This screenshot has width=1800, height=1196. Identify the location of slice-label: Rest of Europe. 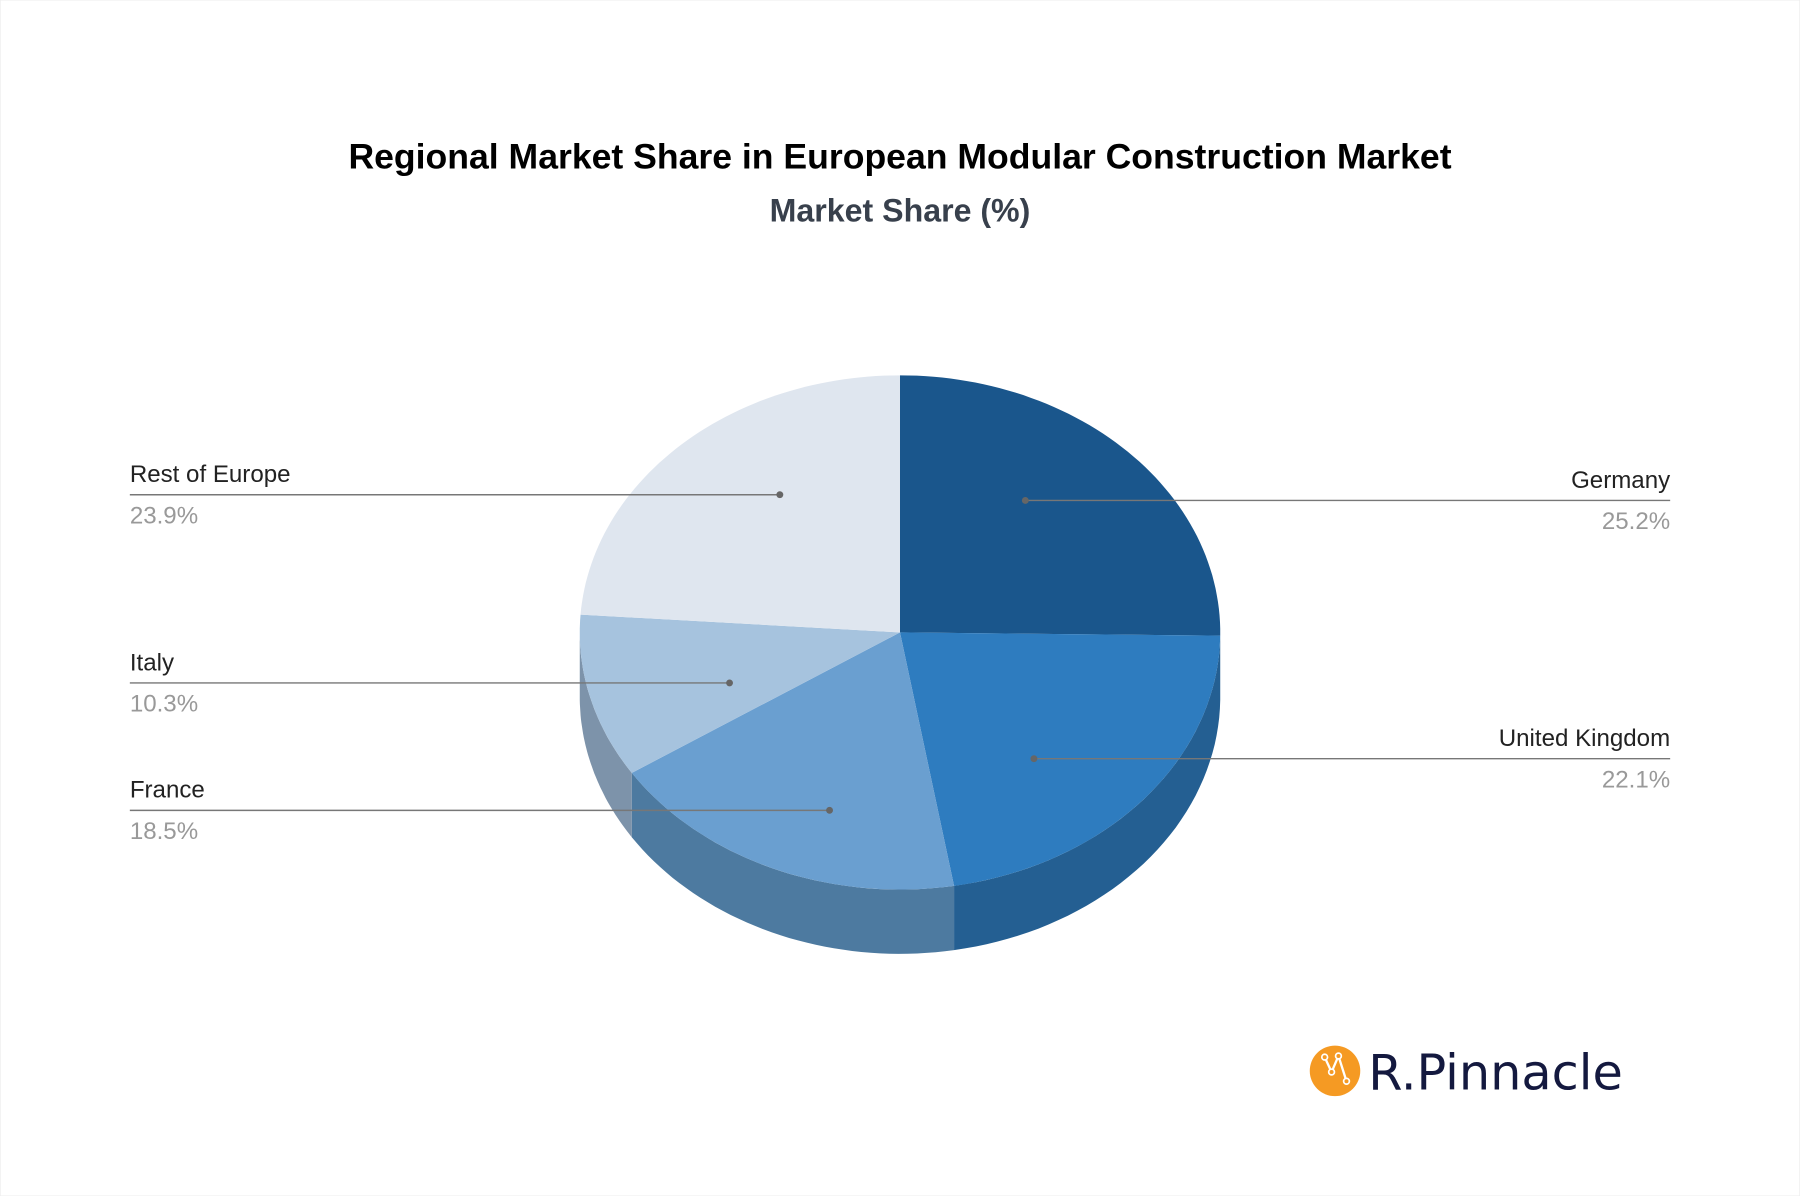
(210, 474).